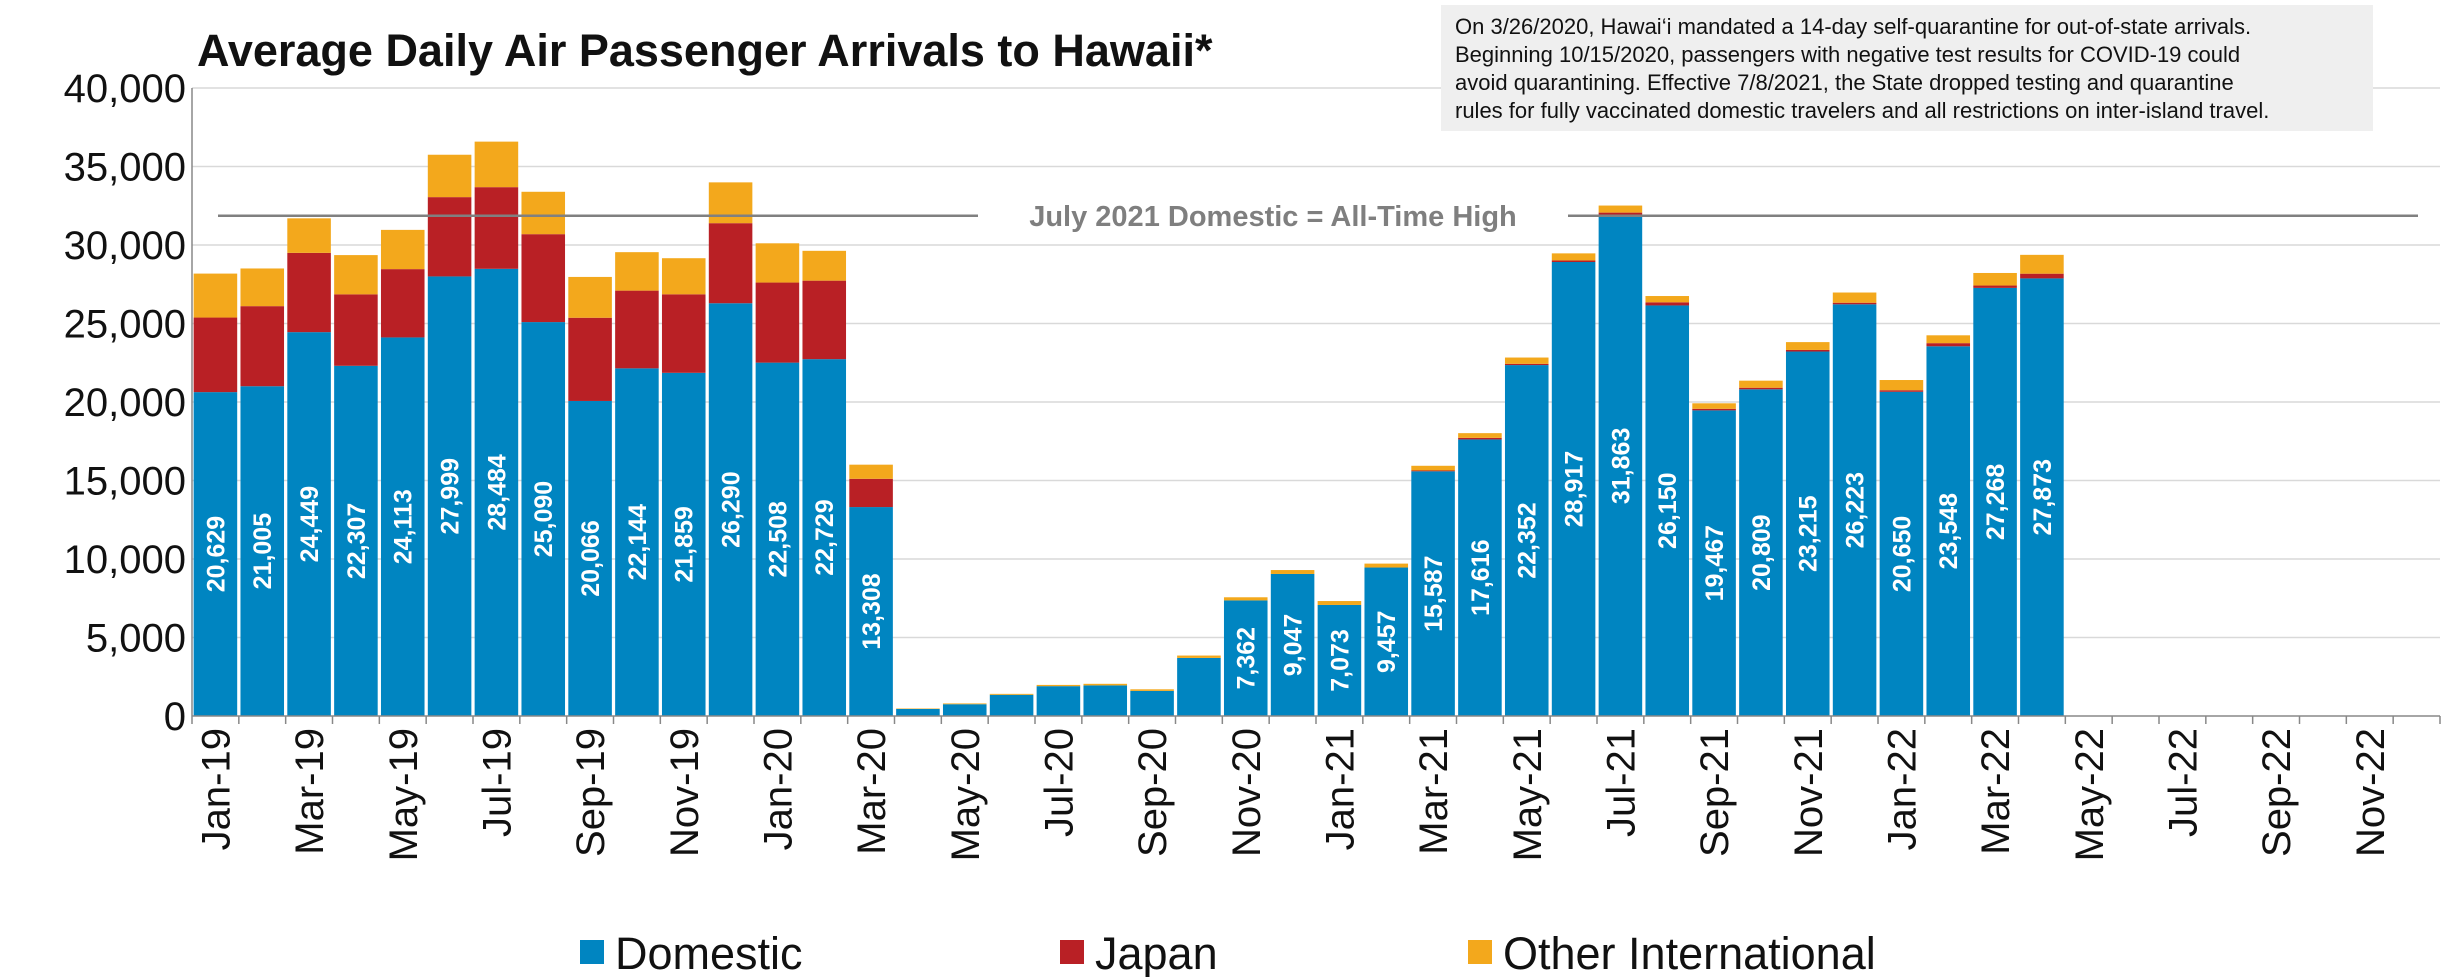 The width and height of the screenshot is (2453, 977). Describe the element at coordinates (1621, 466) in the screenshot. I see `data-label: 31,863` at that location.